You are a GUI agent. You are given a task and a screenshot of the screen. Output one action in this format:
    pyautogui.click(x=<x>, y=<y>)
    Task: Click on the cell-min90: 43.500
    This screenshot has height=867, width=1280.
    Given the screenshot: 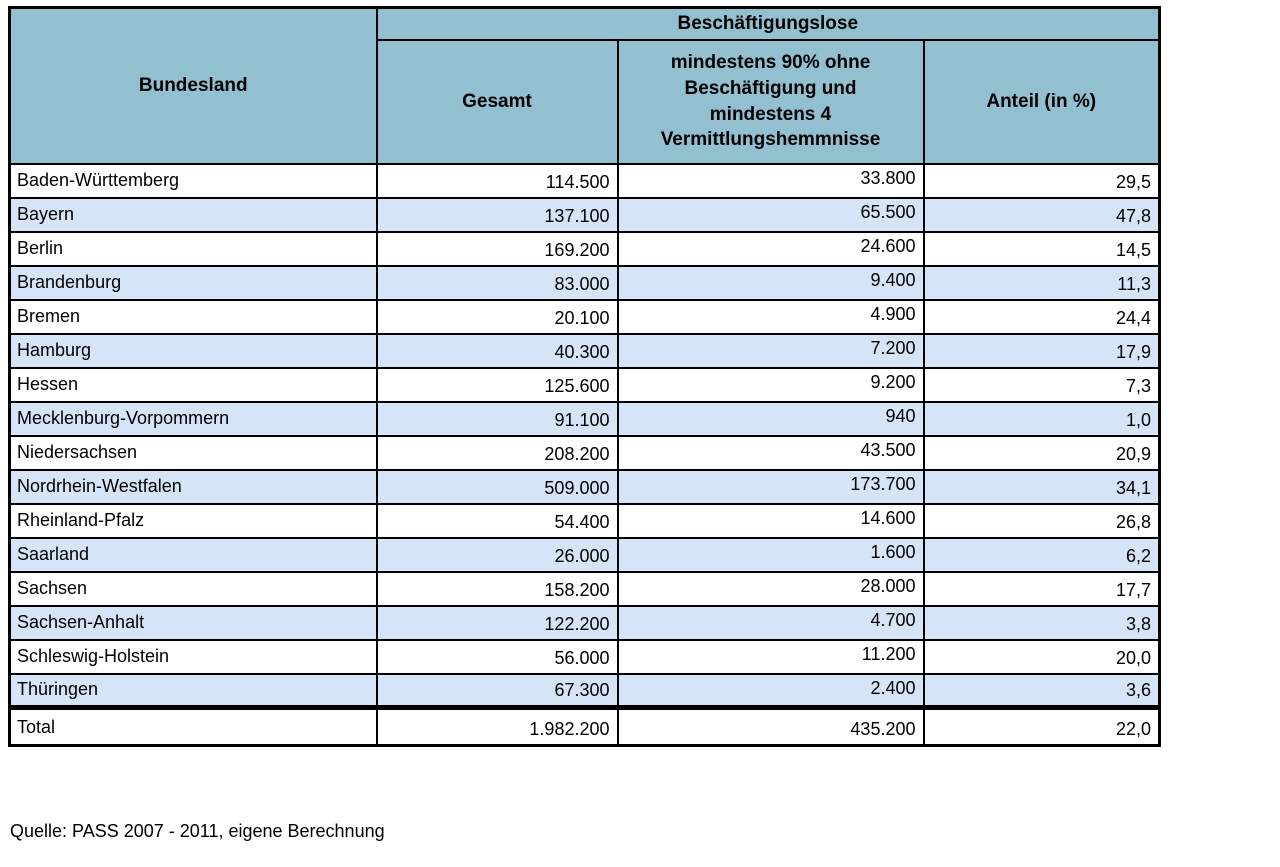 What is the action you would take?
    pyautogui.click(x=770, y=452)
    